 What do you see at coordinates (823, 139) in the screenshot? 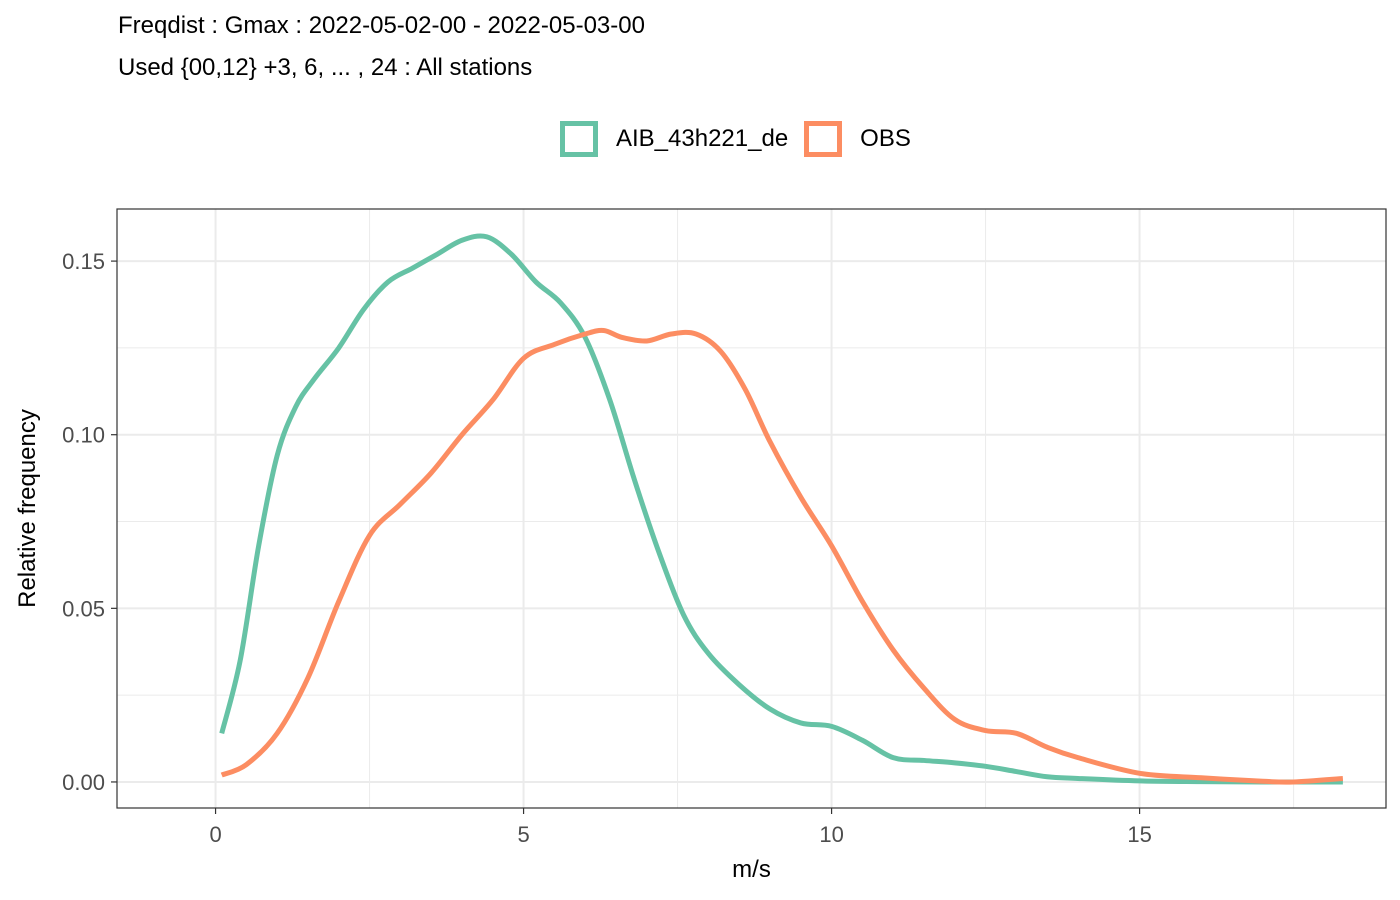
I see `legend-key-obs` at bounding box center [823, 139].